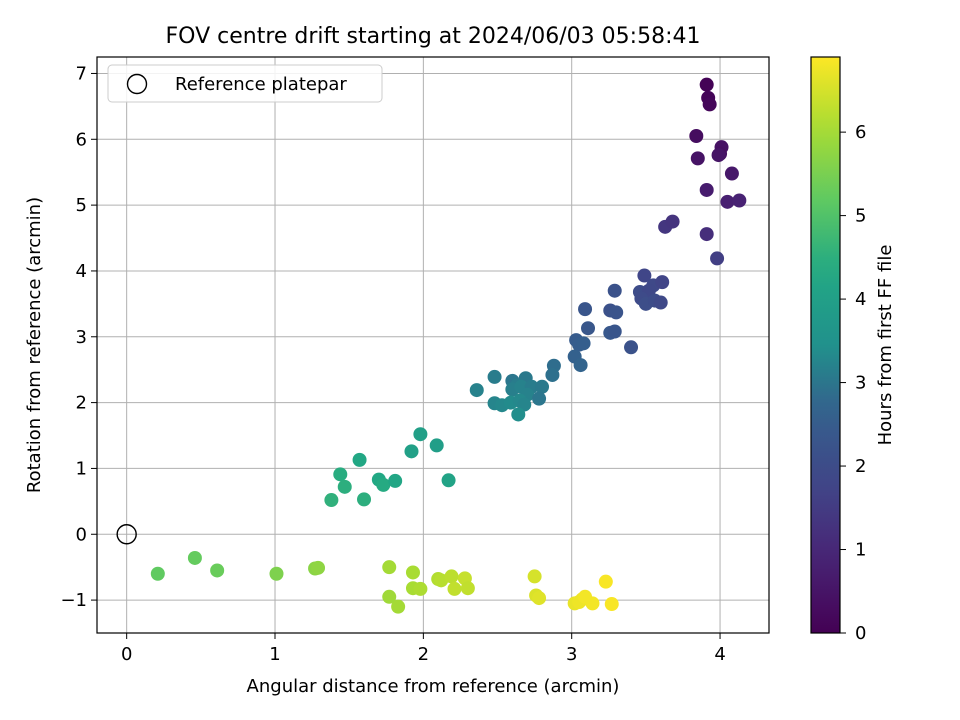 The height and width of the screenshot is (720, 960). What do you see at coordinates (571, 654) in the screenshot?
I see `x-tick-label: 3` at bounding box center [571, 654].